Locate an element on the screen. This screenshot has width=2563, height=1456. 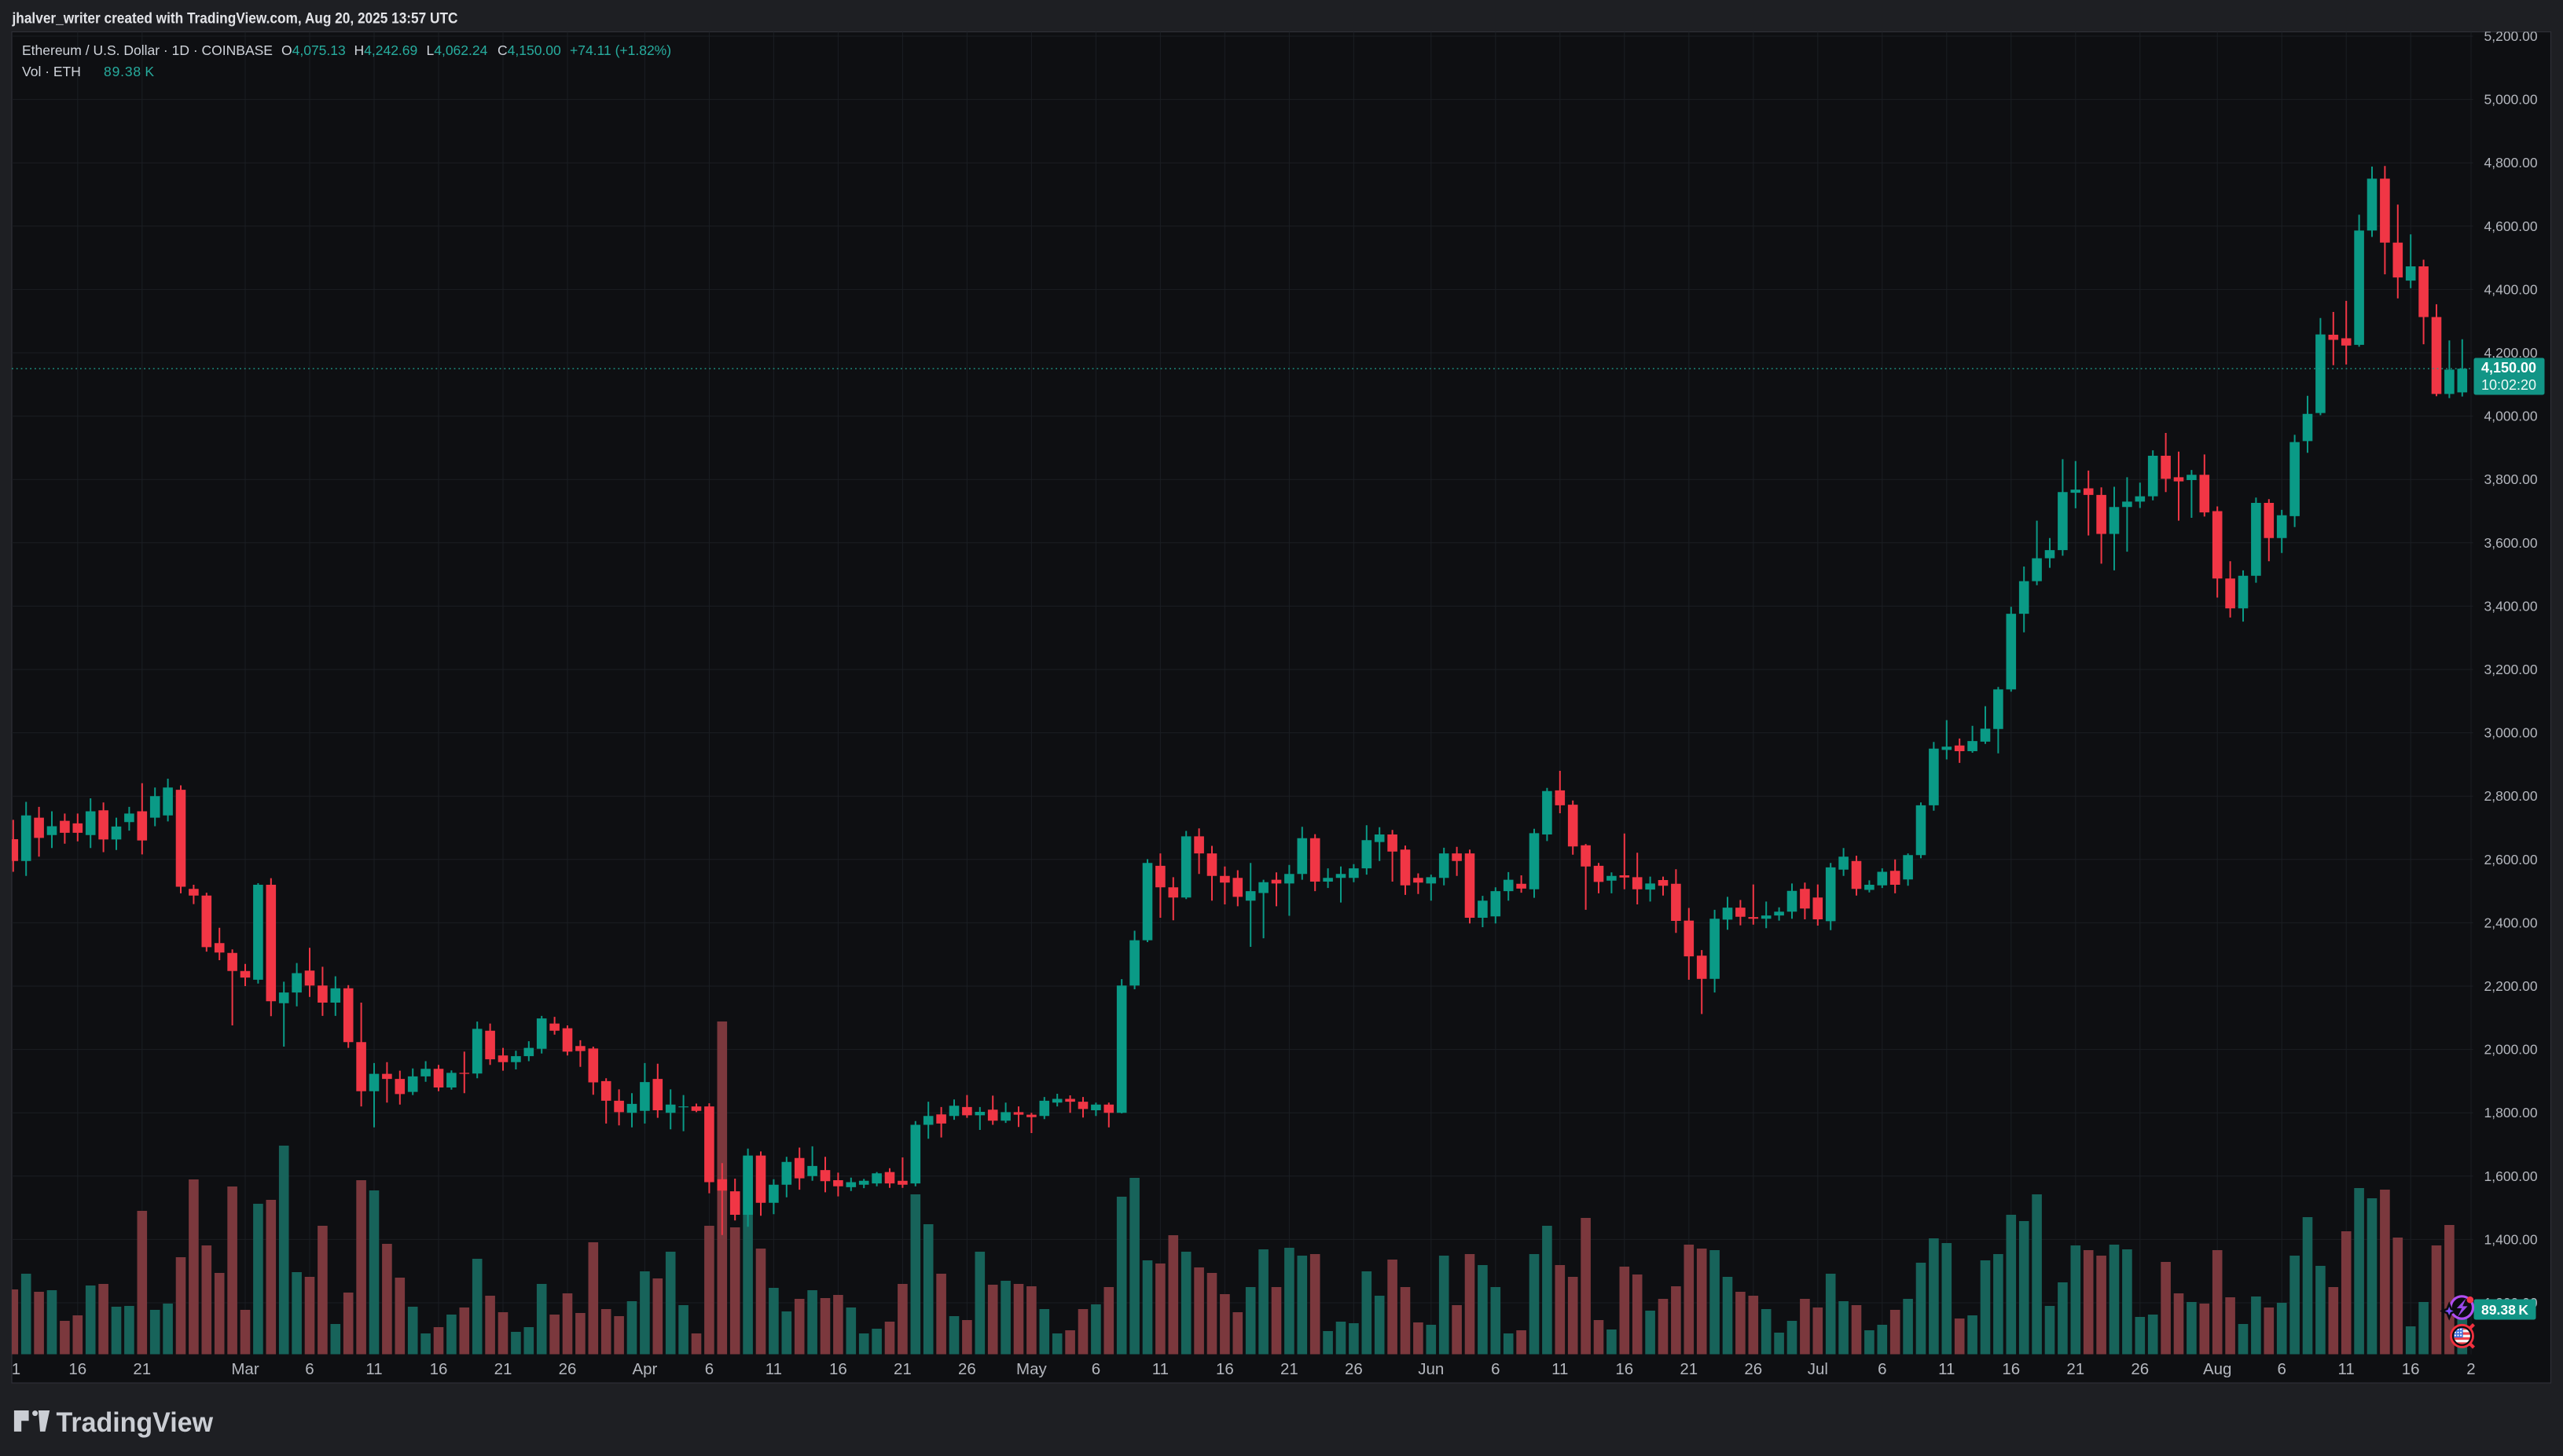
svg-text: 4,150.00 is located at coordinates (2508, 368).